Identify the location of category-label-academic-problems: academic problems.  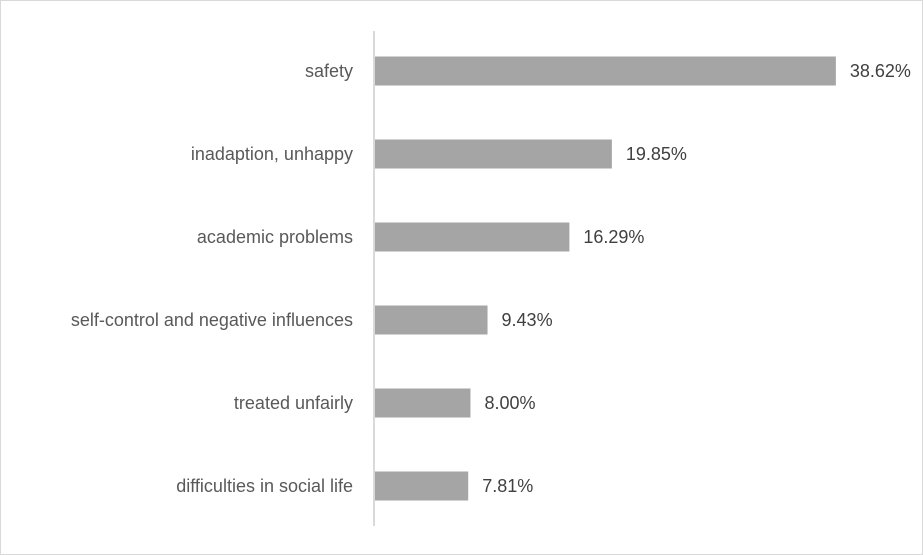
(275, 237).